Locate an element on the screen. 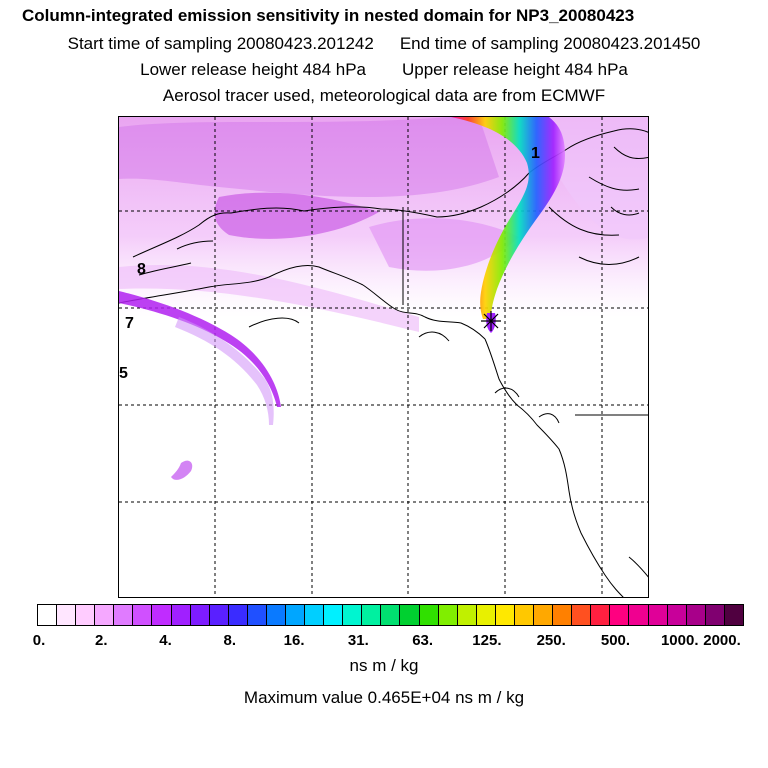 The height and width of the screenshot is (768, 768). start-time-label: Start time of sampling 20080423.201242 is located at coordinates (220, 43).